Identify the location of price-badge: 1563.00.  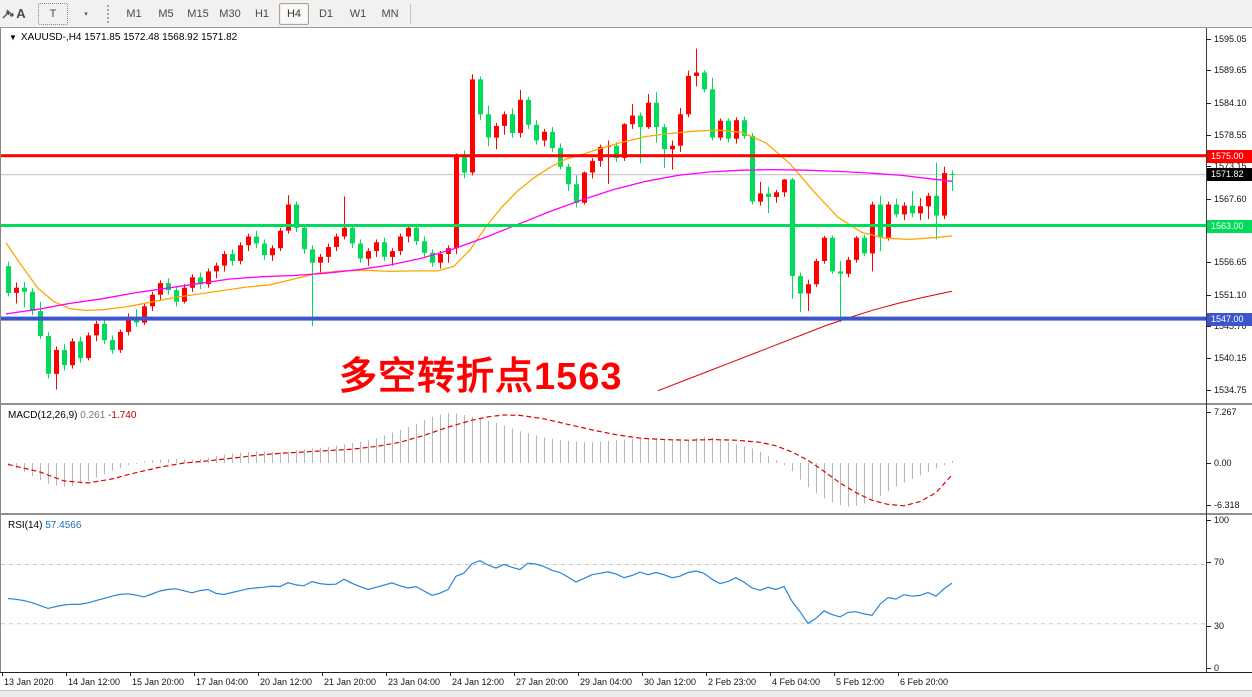
(1229, 226).